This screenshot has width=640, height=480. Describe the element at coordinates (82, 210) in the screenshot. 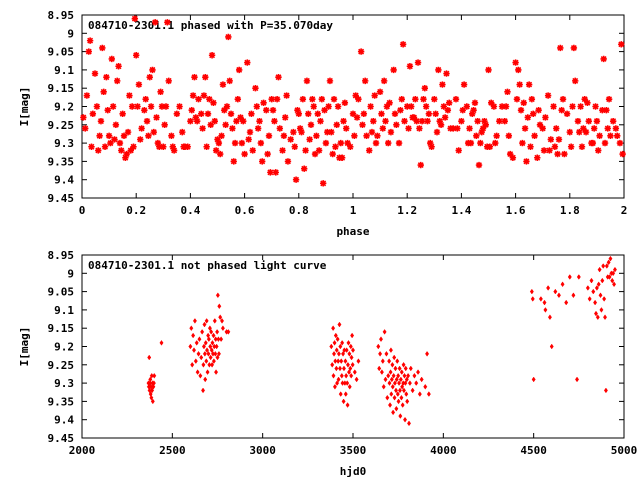

I see `top-x-tick-label: 0` at that location.